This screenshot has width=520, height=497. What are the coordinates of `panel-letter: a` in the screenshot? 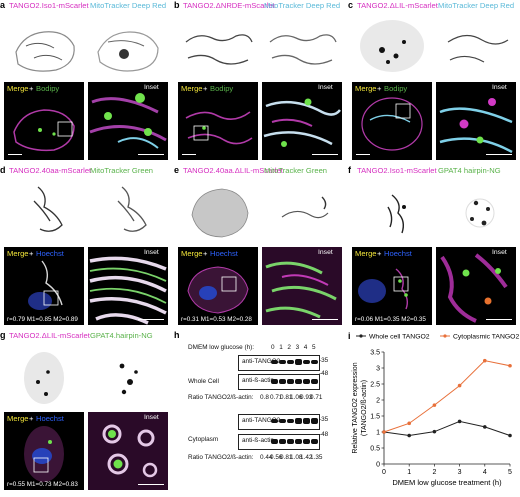 It's located at (3, 5).